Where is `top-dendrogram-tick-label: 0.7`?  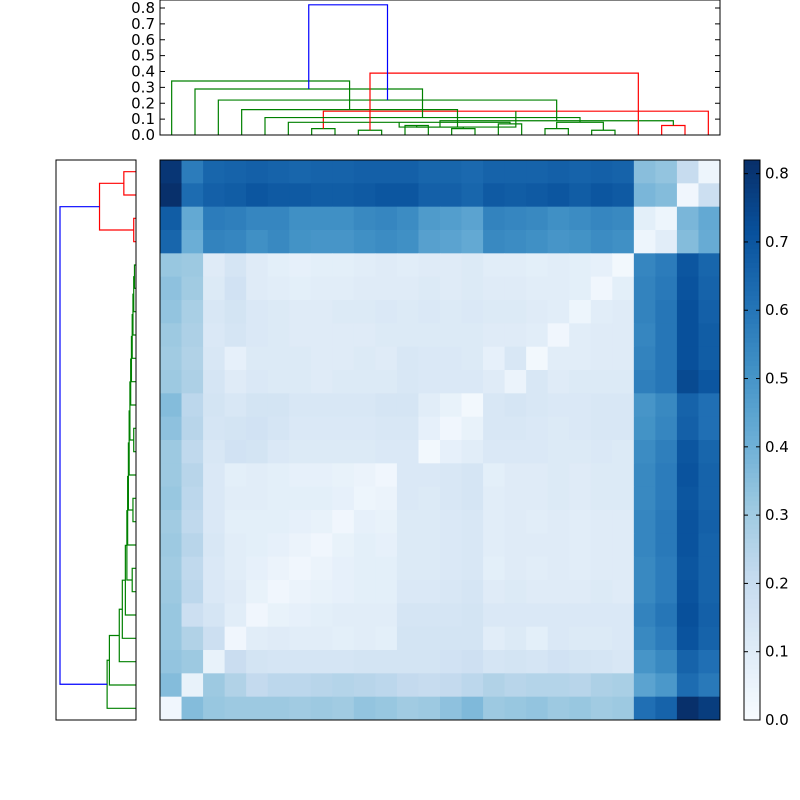
top-dendrogram-tick-label: 0.7 is located at coordinates (143, 24).